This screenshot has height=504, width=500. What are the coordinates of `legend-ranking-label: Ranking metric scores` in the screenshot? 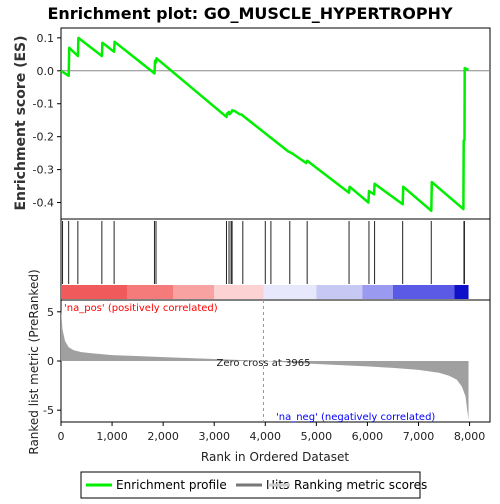 It's located at (360, 485).